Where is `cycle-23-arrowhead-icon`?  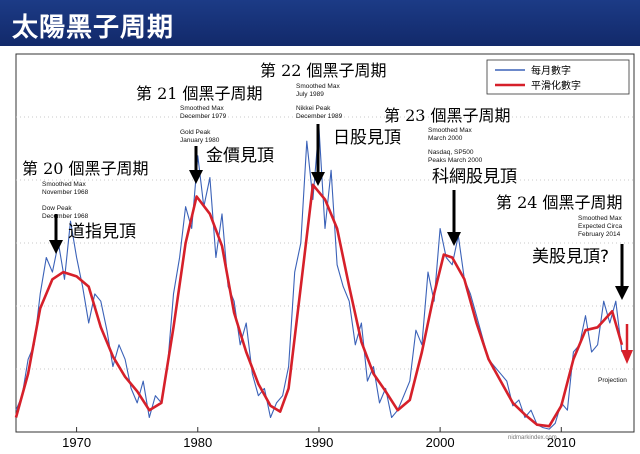 cycle-23-arrowhead-icon is located at coordinates (454, 239).